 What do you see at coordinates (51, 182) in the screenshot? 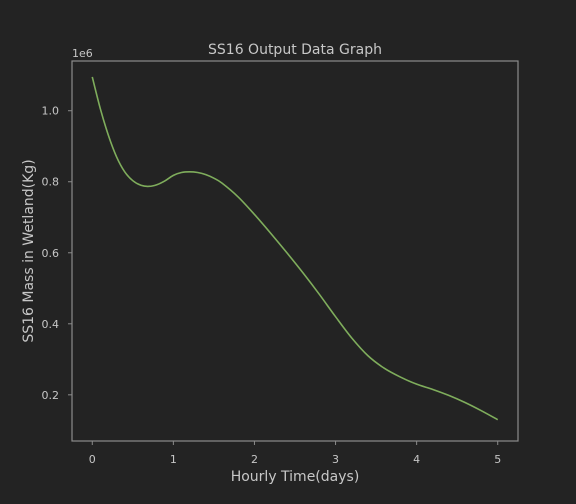
I see `y-tick-label: 0.8` at bounding box center [51, 182].